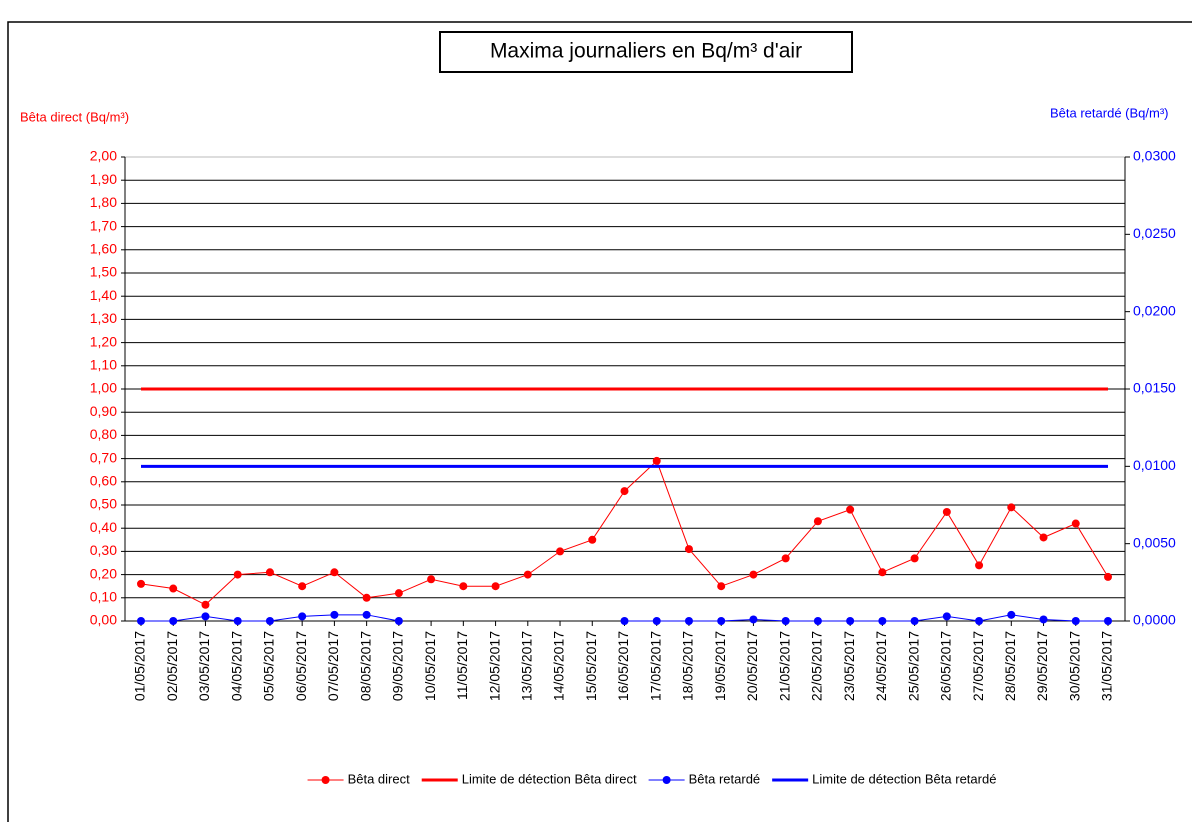 The height and width of the screenshot is (822, 1192). Describe the element at coordinates (103, 295) in the screenshot. I see `y-tick-label: 1,40` at that location.